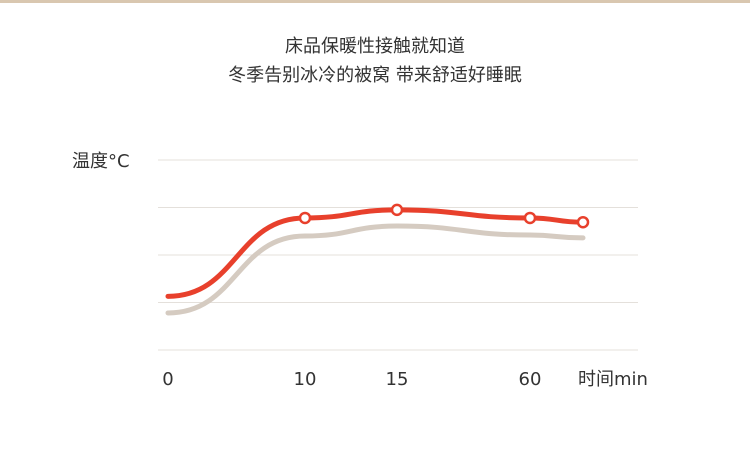  What do you see at coordinates (375, 75) in the screenshot?
I see `chart-subtitle: 冬季告别冰冷的被窝 带来舒适好睡眠` at bounding box center [375, 75].